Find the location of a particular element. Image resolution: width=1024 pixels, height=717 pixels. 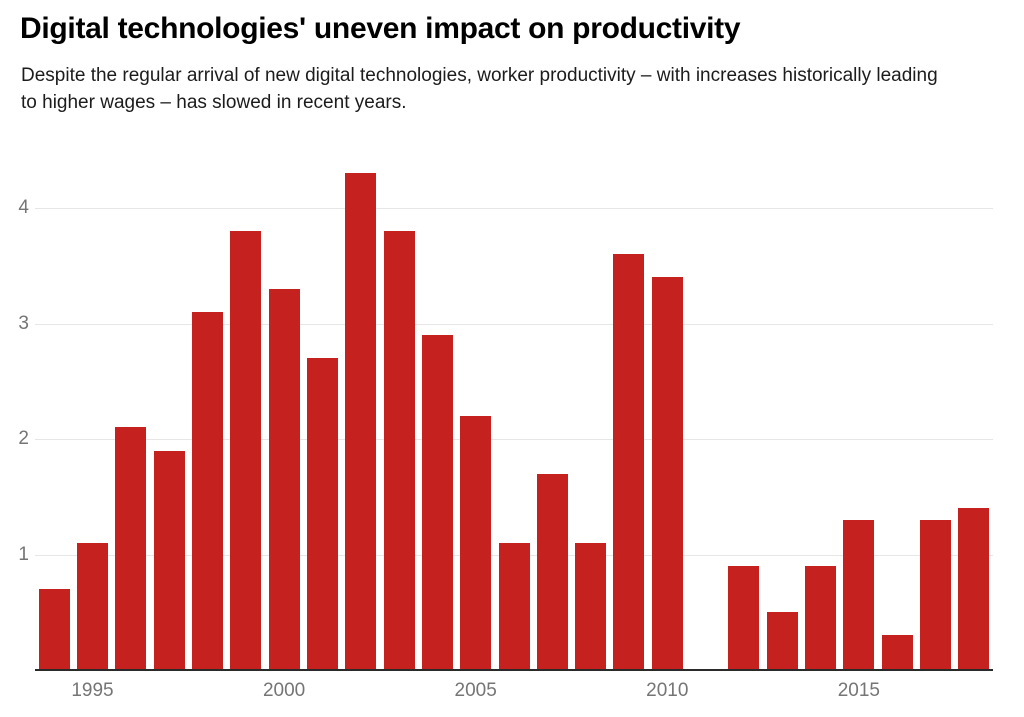

bar-2002 is located at coordinates (361, 421).